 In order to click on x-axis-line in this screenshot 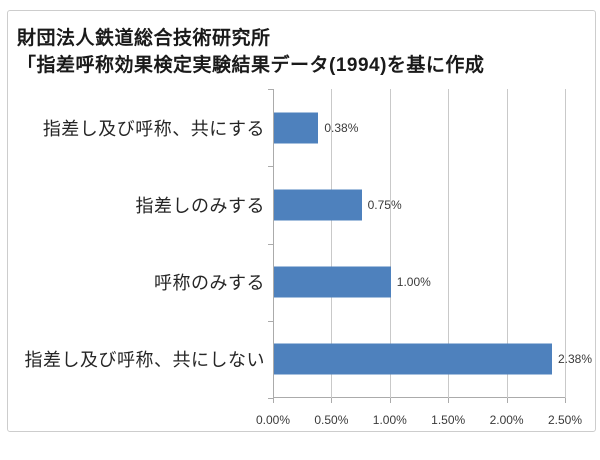, I will do `click(419, 397)`.